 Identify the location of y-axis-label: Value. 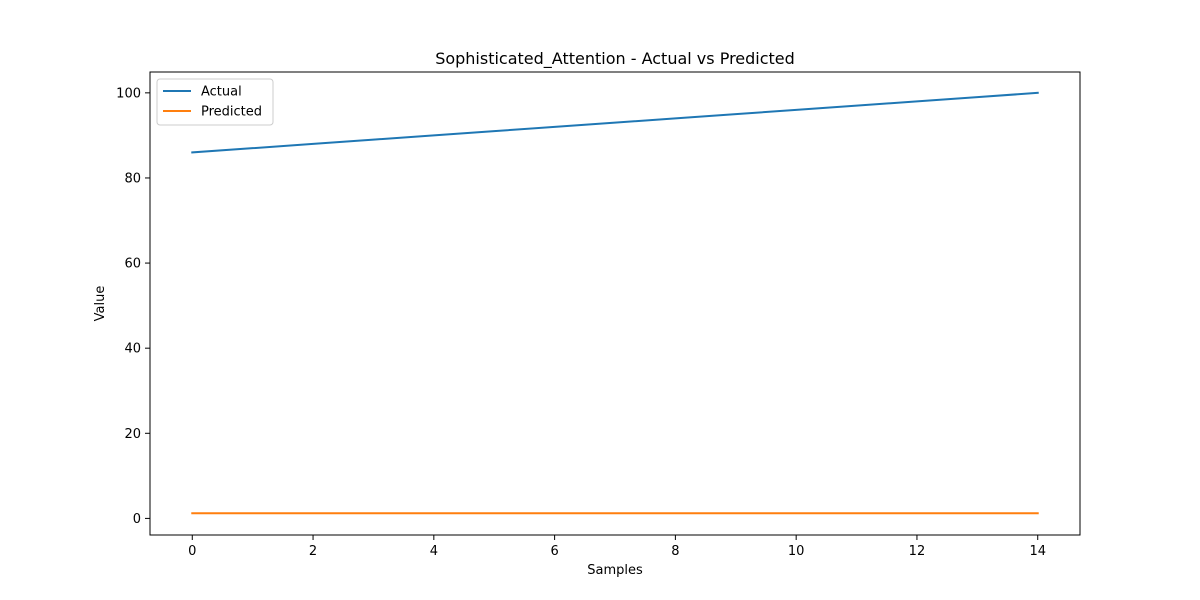
(100, 304).